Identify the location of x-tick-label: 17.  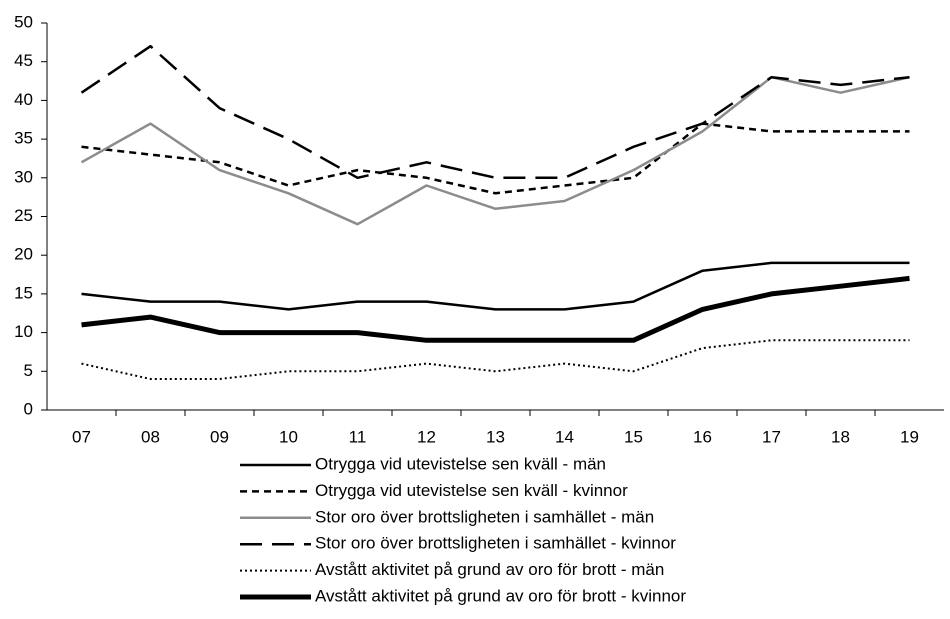
(771, 436).